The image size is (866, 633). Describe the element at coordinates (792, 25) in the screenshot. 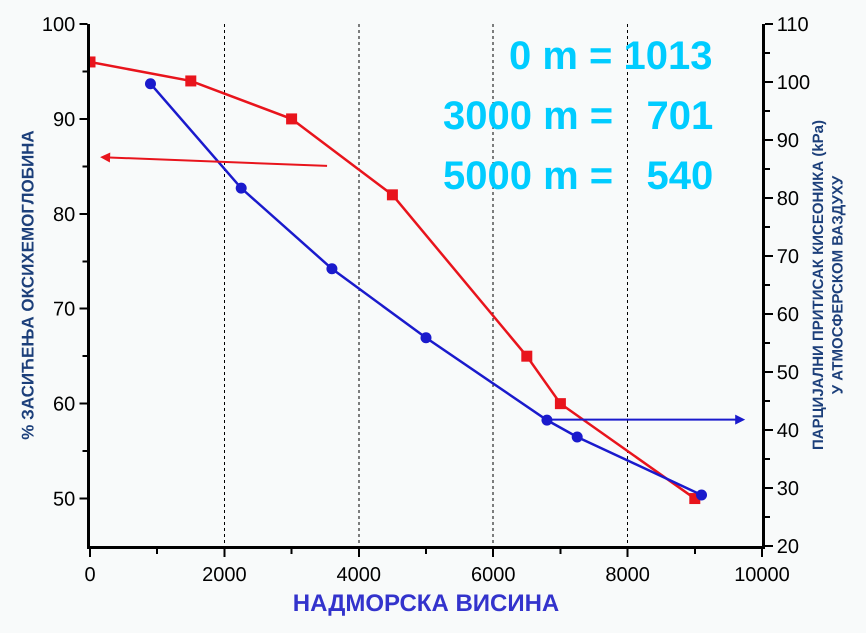

I see `y2-tick-label: 110` at that location.